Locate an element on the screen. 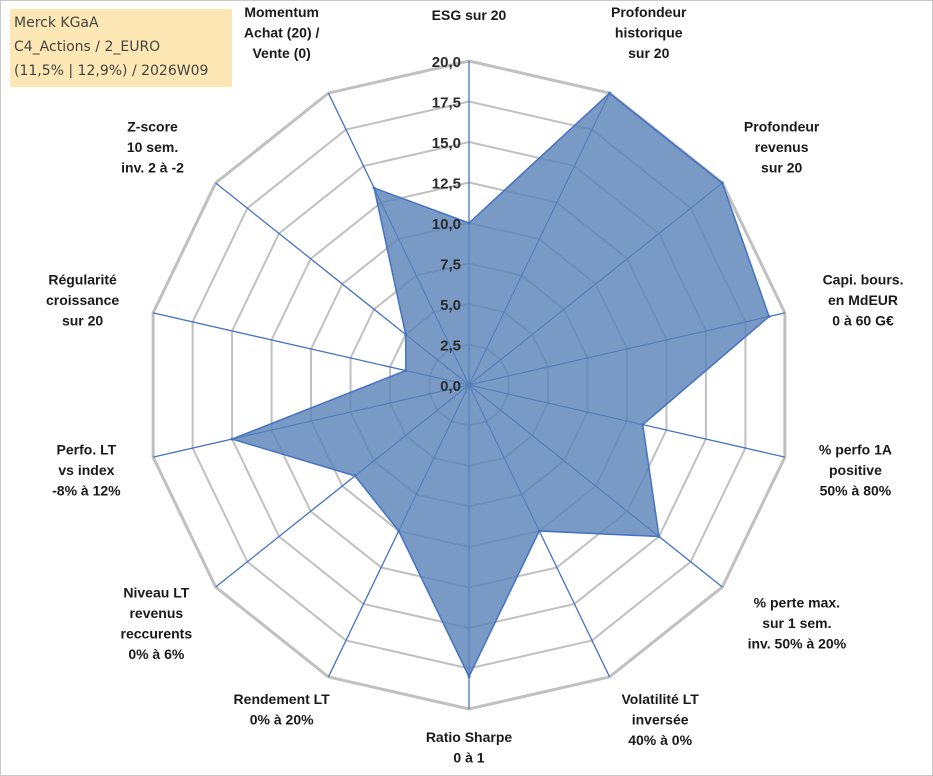 Image resolution: width=933 pixels, height=776 pixels. axis-label-12-line-0: Z-score is located at coordinates (152, 126).